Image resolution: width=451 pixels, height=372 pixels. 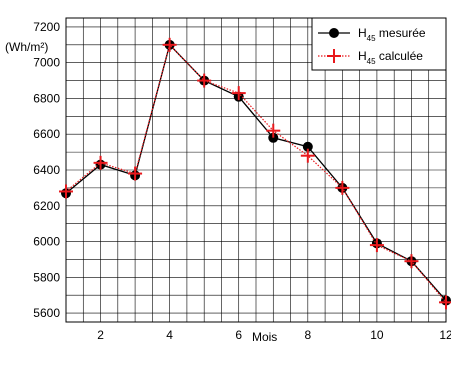 What do you see at coordinates (392, 34) in the screenshot?
I see `legend-label: H45 mesurée` at bounding box center [392, 34].